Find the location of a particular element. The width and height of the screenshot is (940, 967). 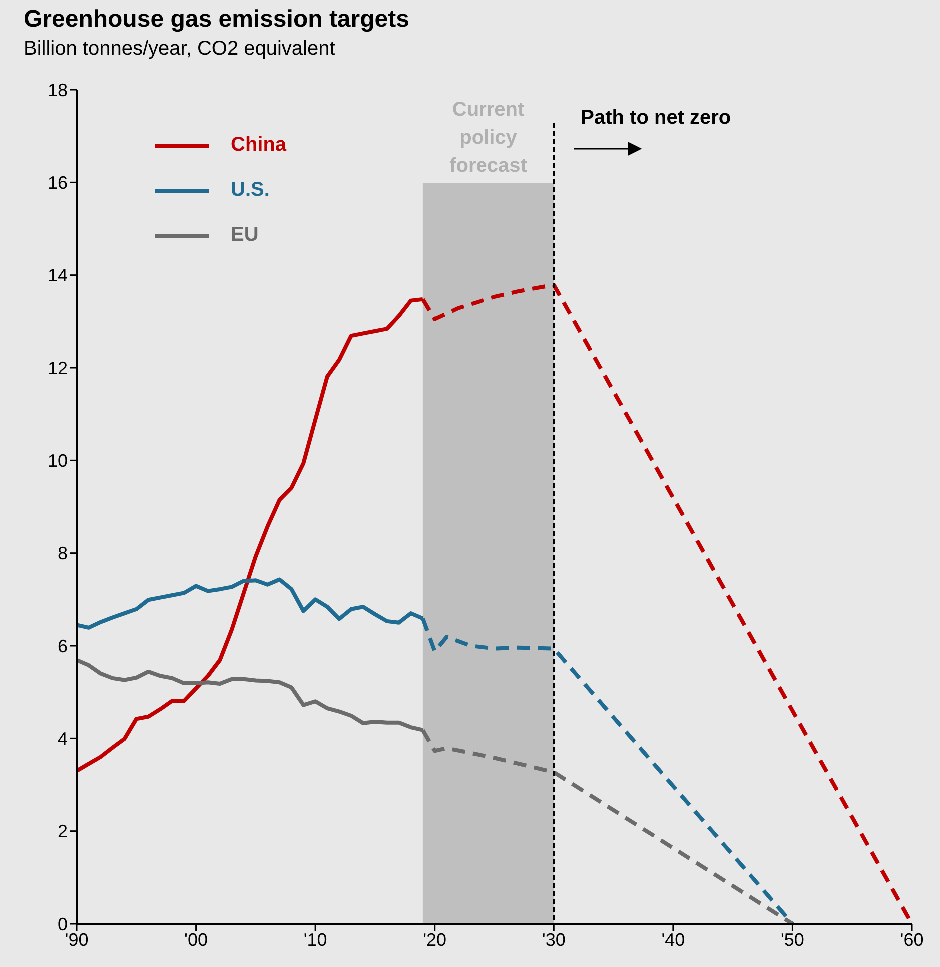

y-tick-label: 18 is located at coordinates (58, 90).